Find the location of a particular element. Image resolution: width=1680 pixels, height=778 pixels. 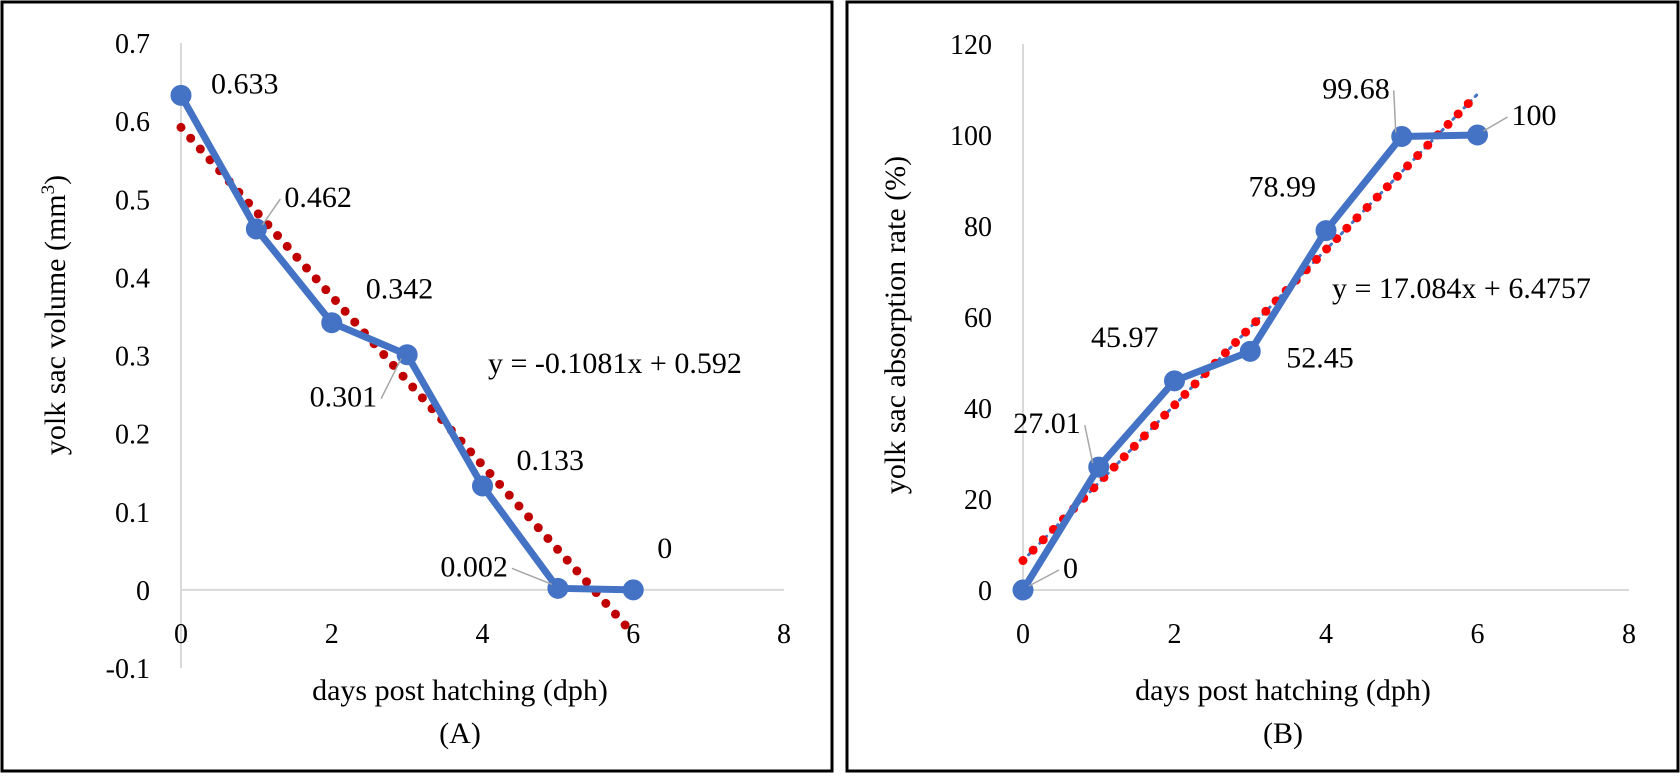

y-axis-title: yolk sac absorption rate (%) is located at coordinates (895, 325).